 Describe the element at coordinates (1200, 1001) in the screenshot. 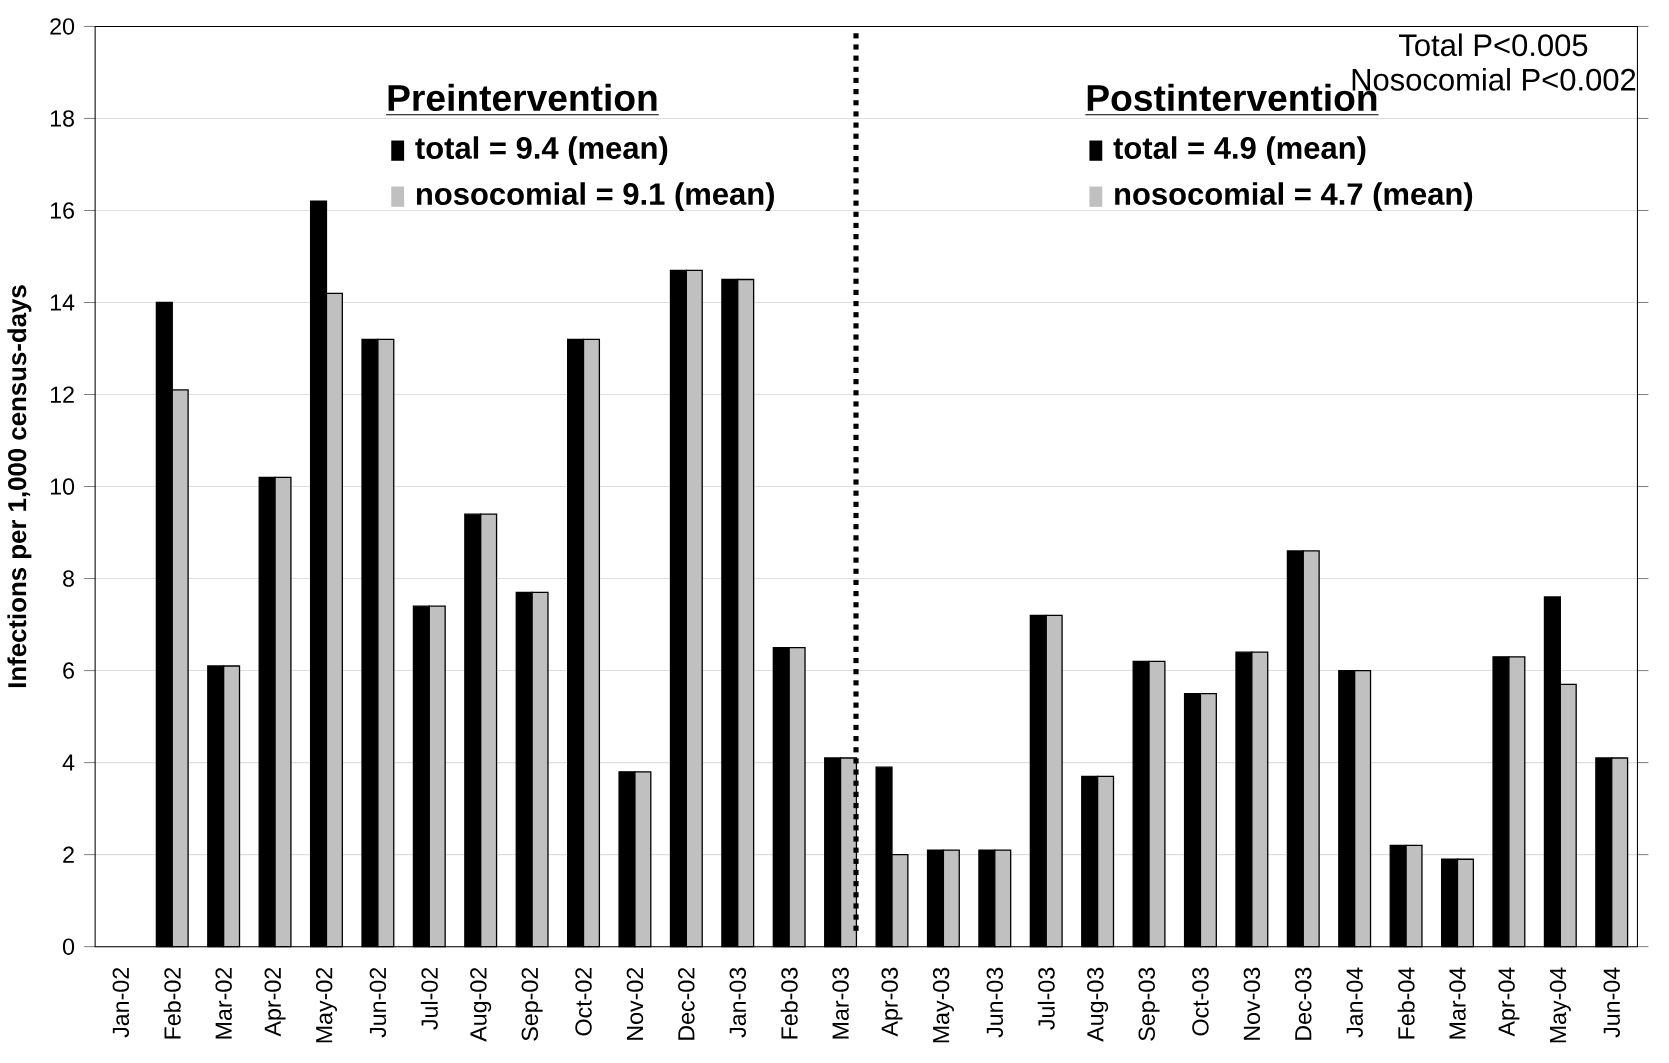

I see `x-tick-label: Oct-03` at that location.